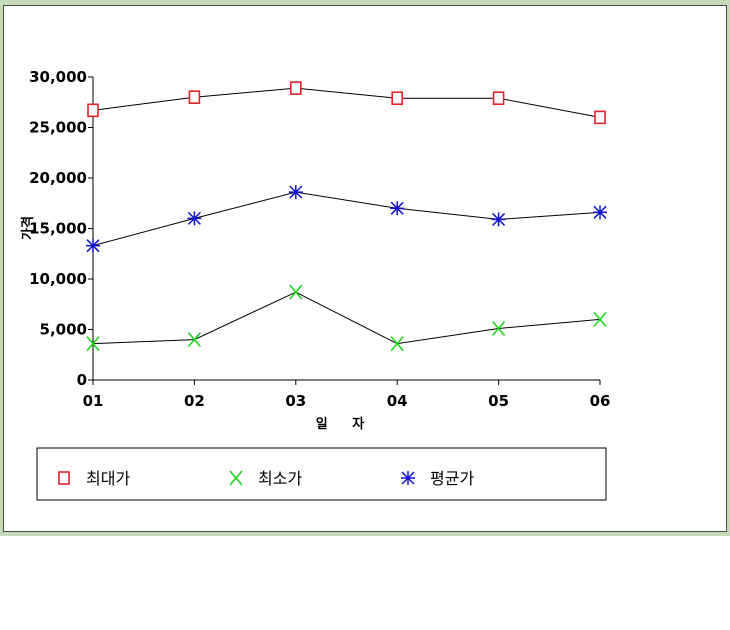  I want to click on legend-marker-stroke, so click(236, 478).